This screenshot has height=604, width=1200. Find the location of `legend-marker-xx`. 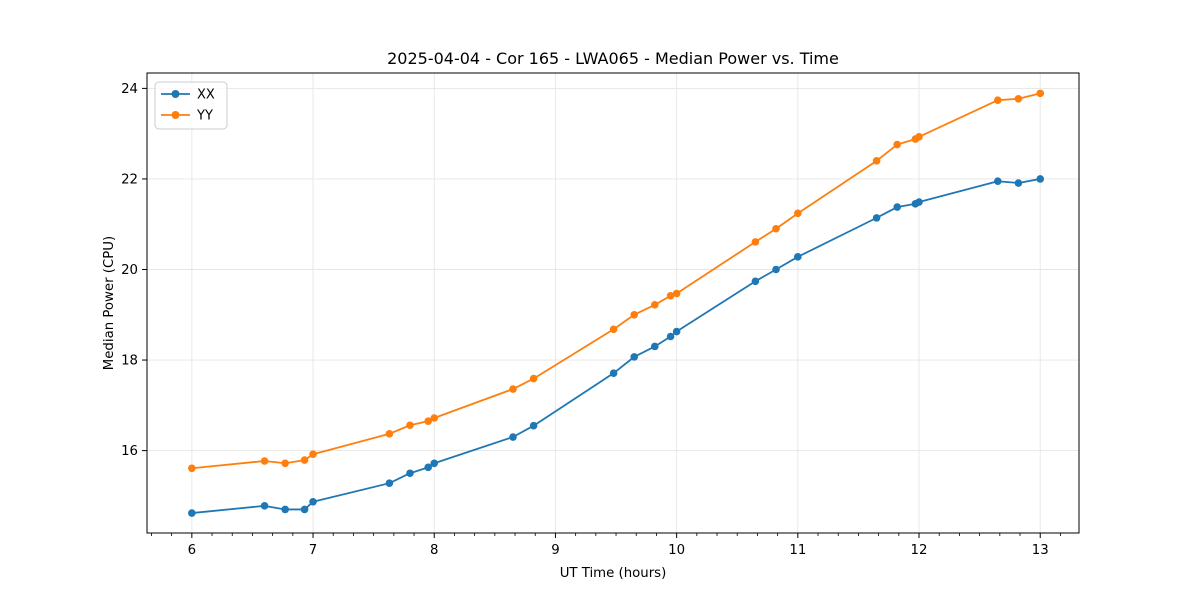

legend-marker-xx is located at coordinates (175, 94).